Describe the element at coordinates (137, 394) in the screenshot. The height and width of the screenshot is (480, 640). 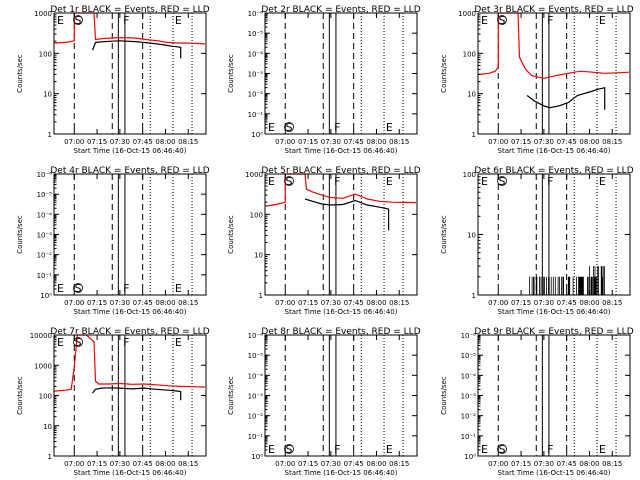
I see `series-line-events` at that location.